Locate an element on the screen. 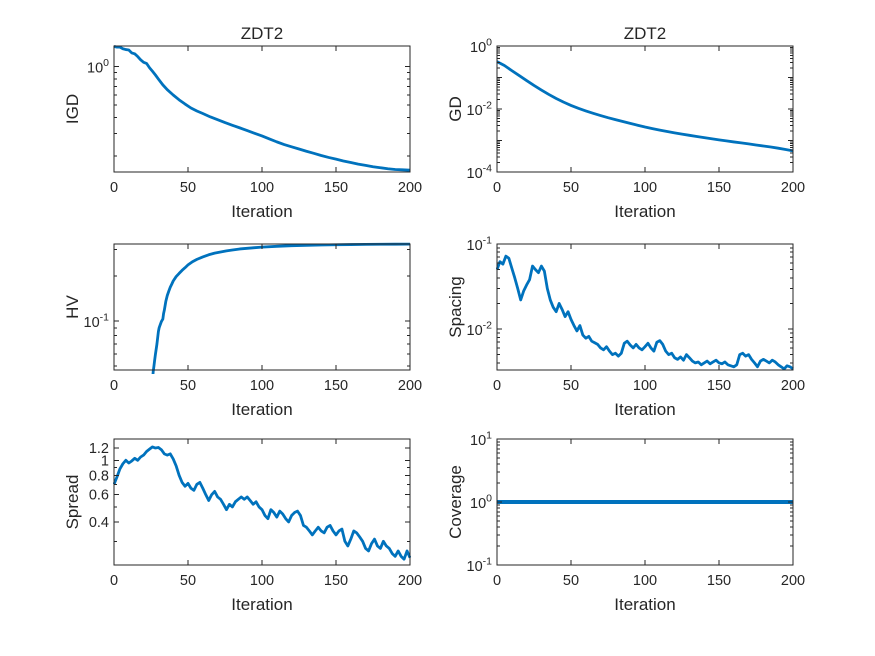 Image resolution: width=875 pixels, height=656 pixels. igd-x-tick-label: 50 is located at coordinates (188, 188).